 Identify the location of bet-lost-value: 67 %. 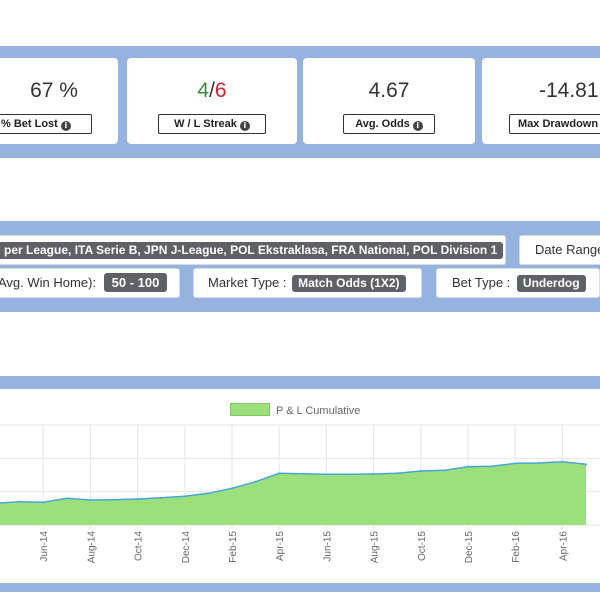
(54, 90).